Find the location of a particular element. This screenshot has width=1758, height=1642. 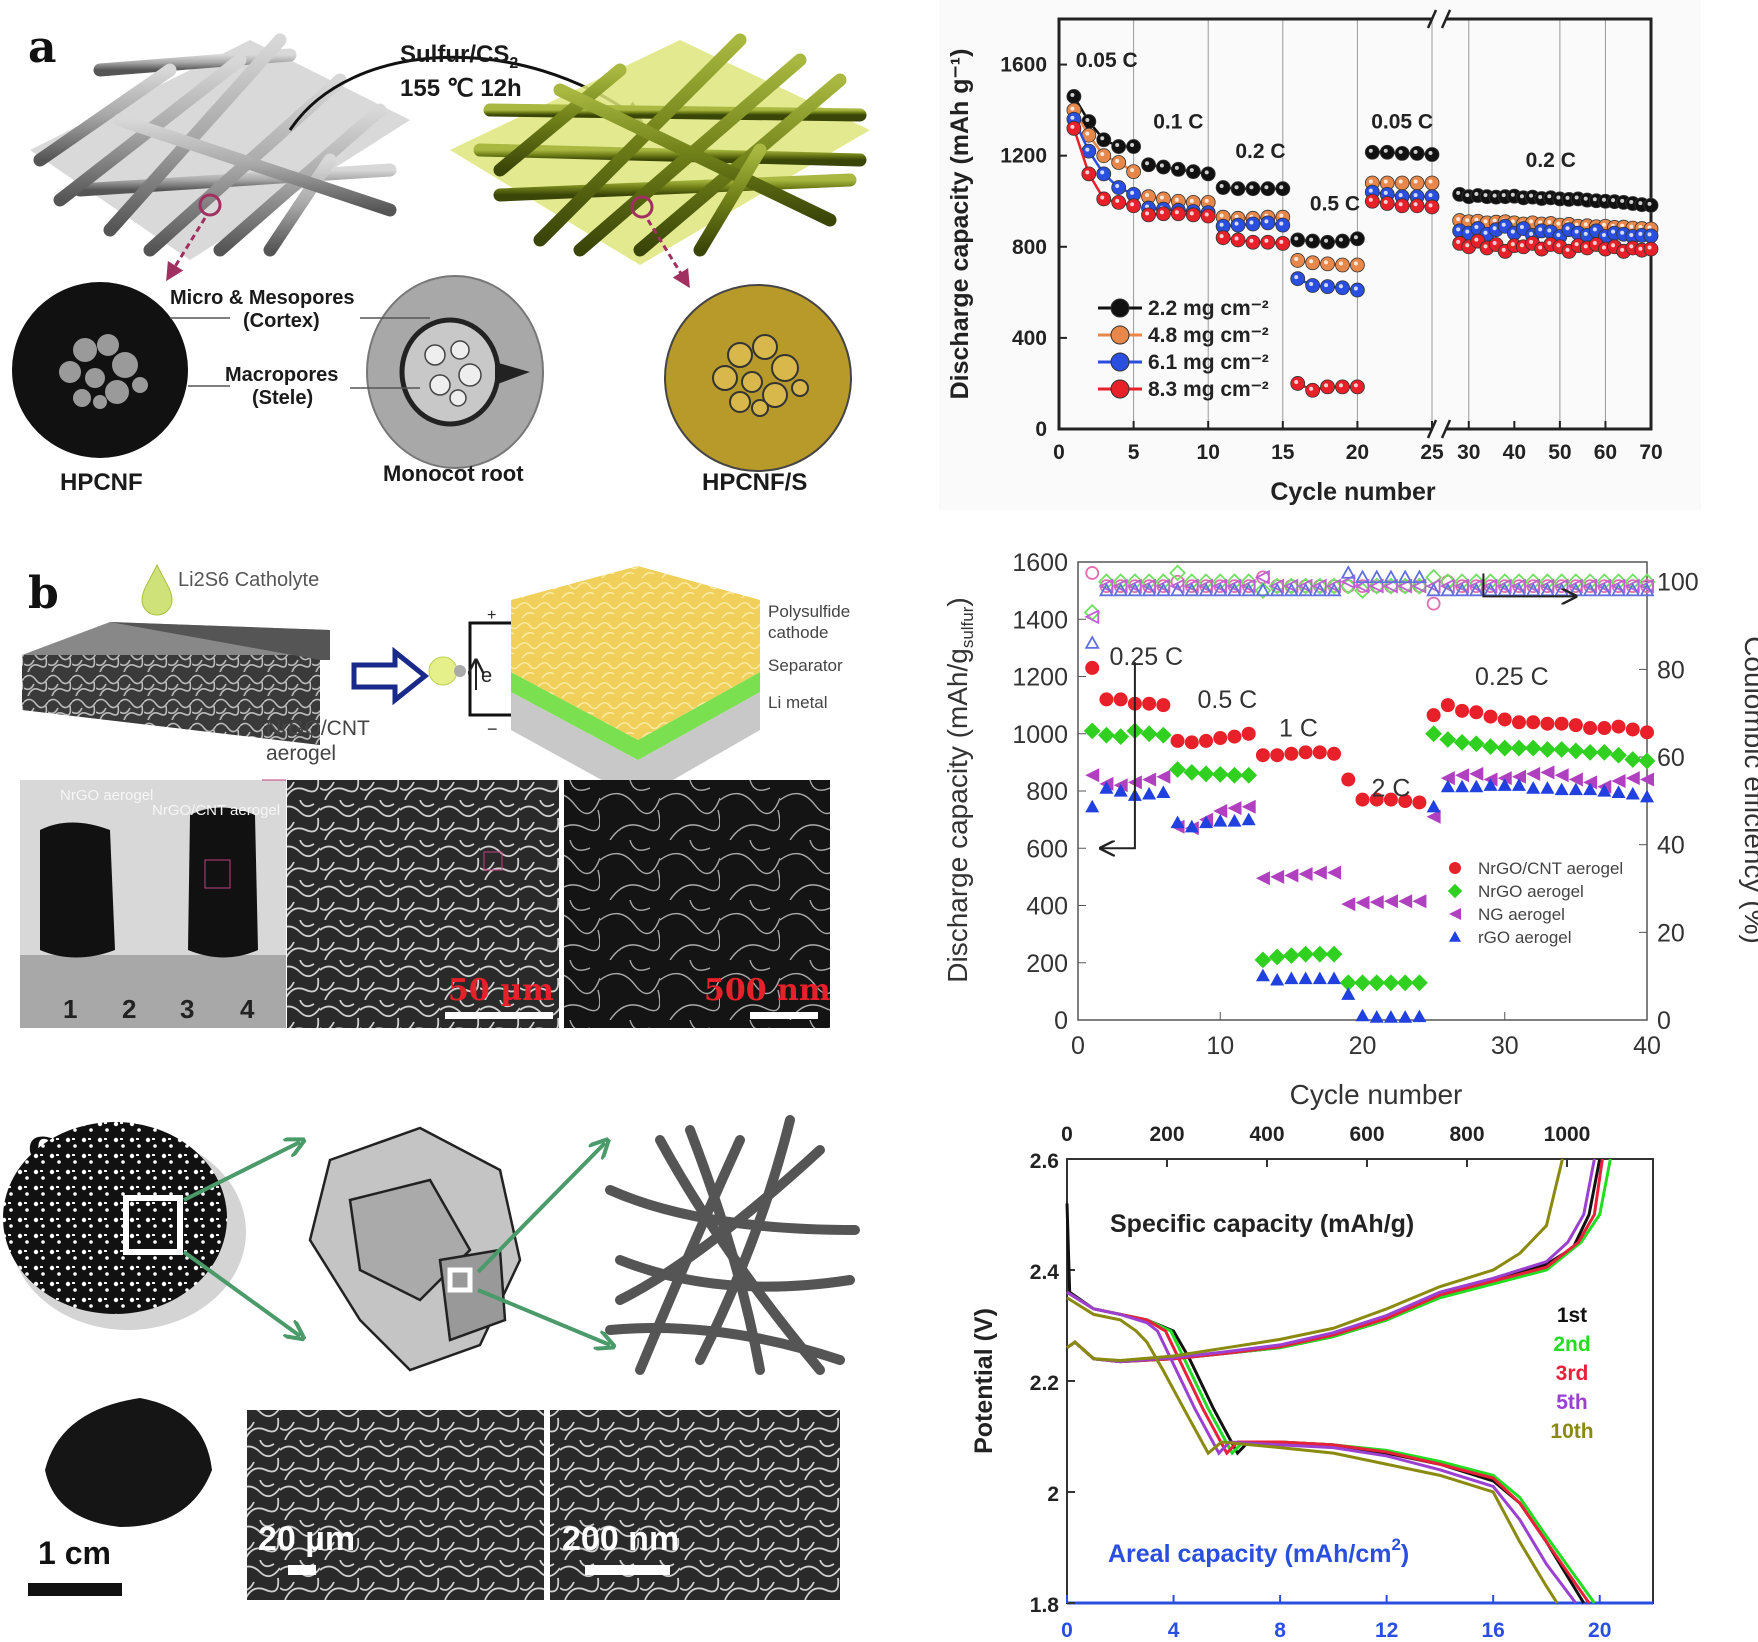

y-tick-label: 600 is located at coordinates (1047, 849).